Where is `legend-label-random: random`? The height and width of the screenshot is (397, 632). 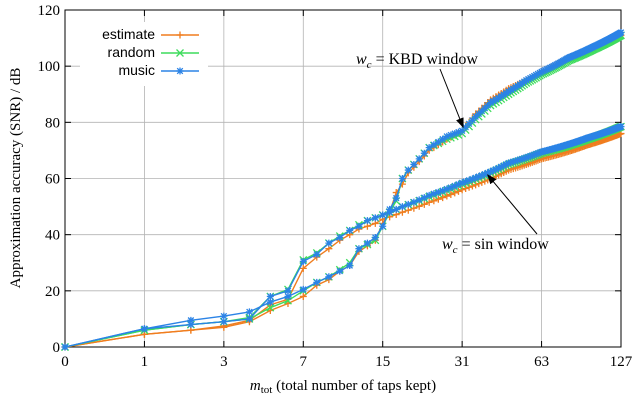 legend-label-random: random is located at coordinates (131, 52).